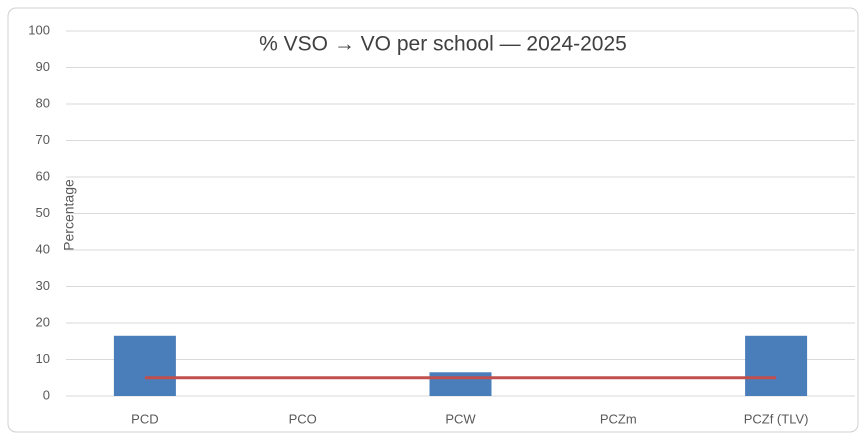 Image resolution: width=867 pixels, height=439 pixels. What do you see at coordinates (43, 285) in the screenshot?
I see `y-tick-label: 30` at bounding box center [43, 285].